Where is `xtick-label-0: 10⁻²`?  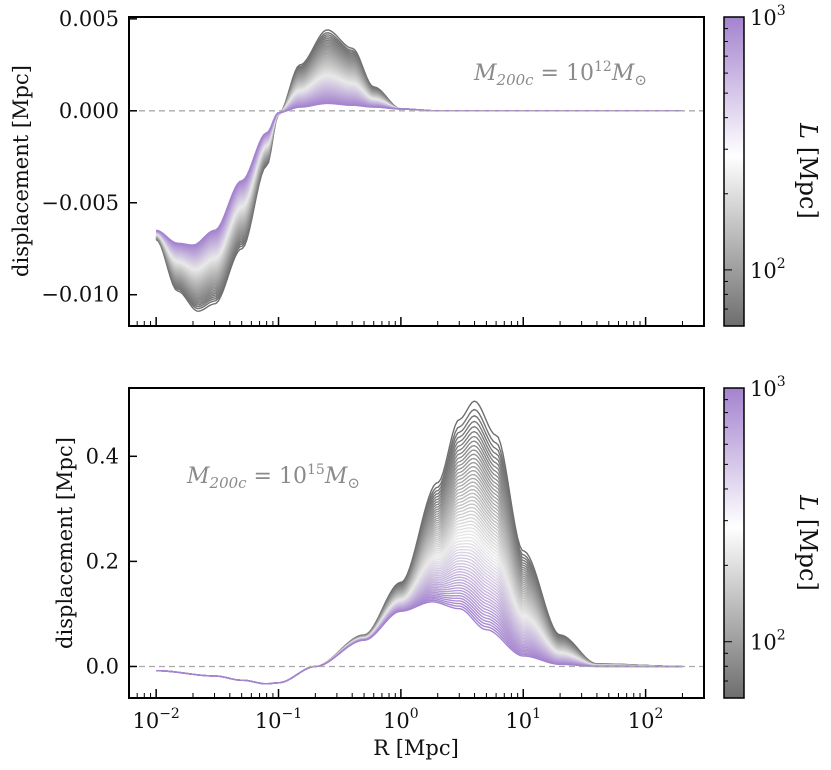
xtick-label-0: 10⁻² is located at coordinates (155, 719).